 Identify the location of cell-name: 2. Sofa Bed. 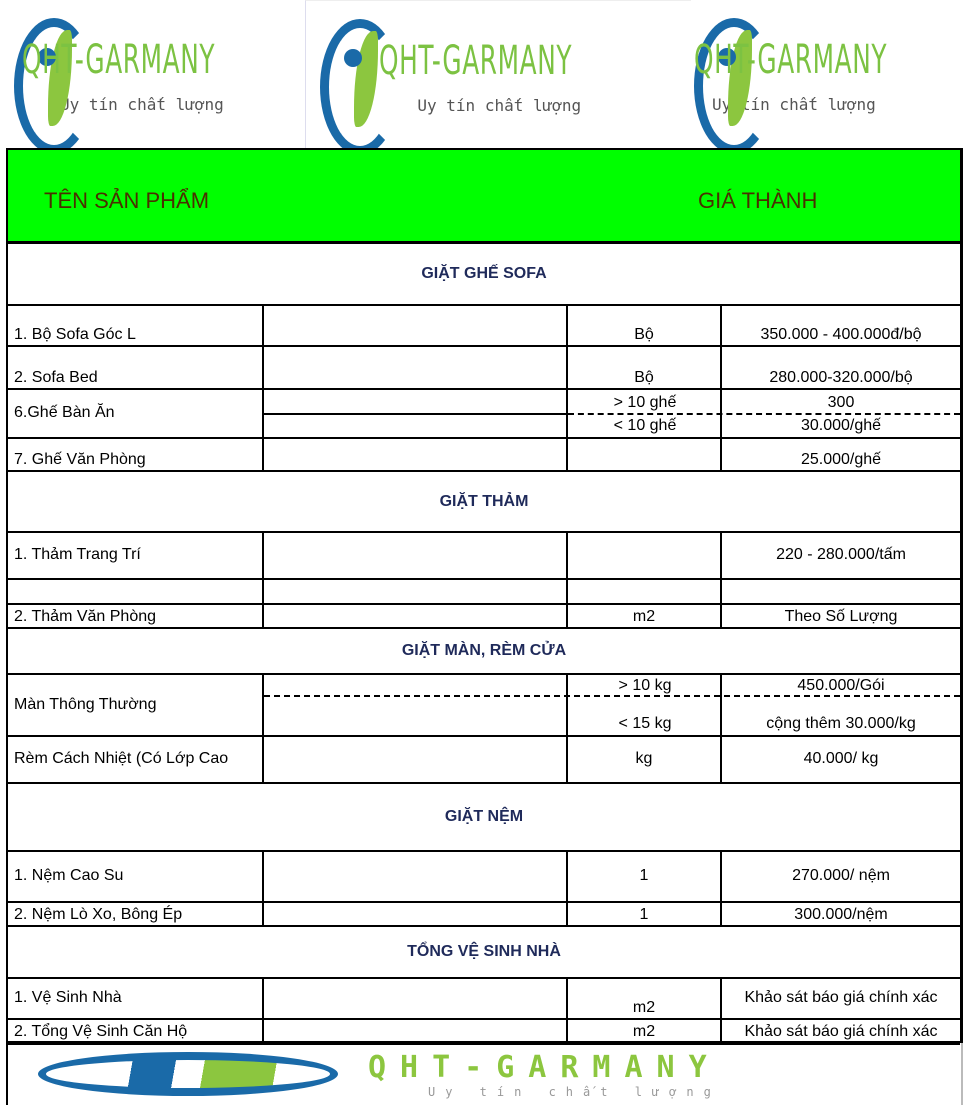
(136, 367).